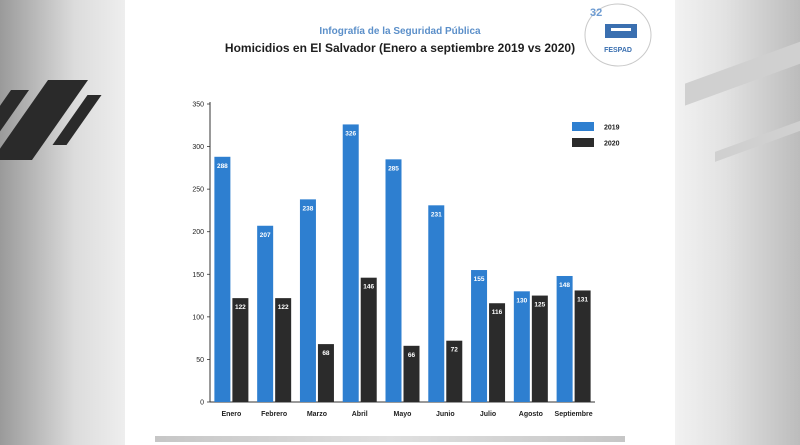 Image resolution: width=800 pixels, height=445 pixels. I want to click on y-tick-label: 350, so click(198, 105).